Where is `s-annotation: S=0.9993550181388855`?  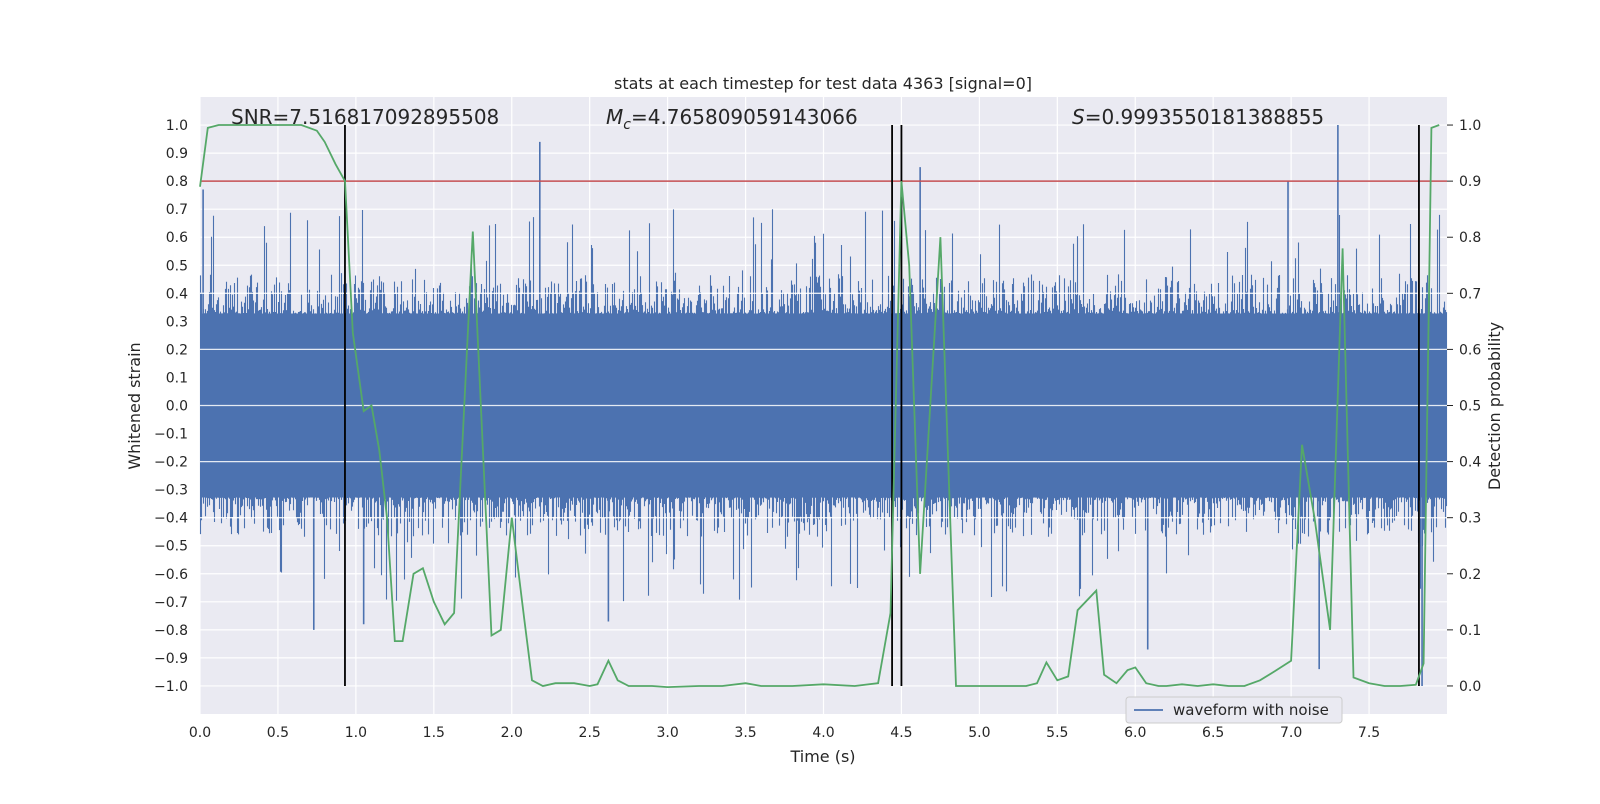 s-annotation: S=0.9993550181388855 is located at coordinates (1198, 117).